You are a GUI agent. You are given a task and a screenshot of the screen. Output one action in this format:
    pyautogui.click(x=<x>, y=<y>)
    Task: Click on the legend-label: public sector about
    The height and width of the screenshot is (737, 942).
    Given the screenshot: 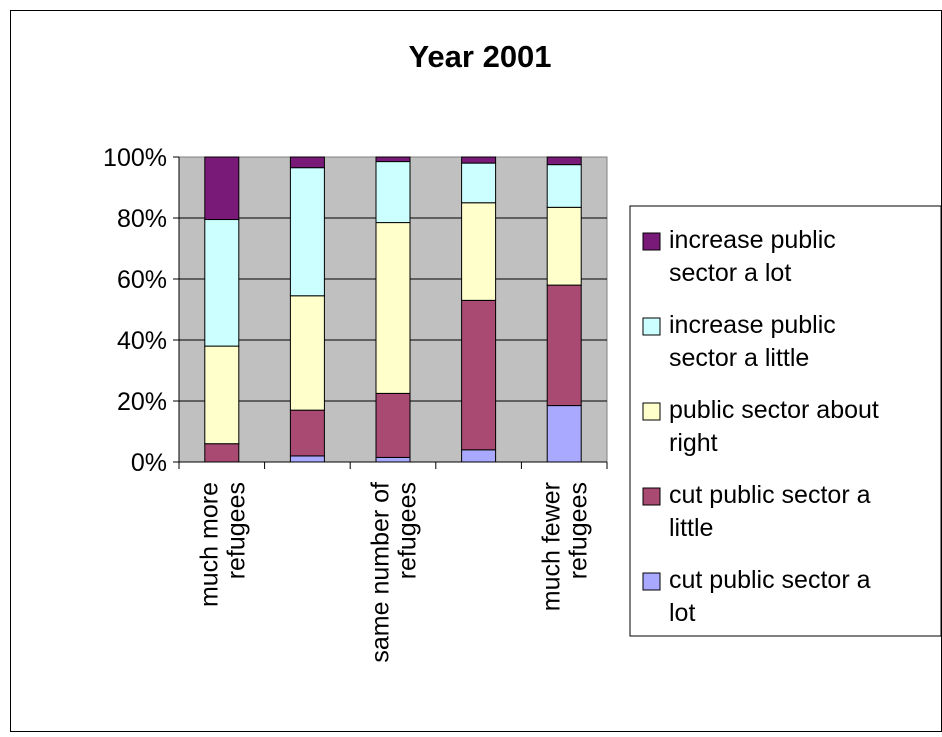 What is the action you would take?
    pyautogui.click(x=774, y=410)
    